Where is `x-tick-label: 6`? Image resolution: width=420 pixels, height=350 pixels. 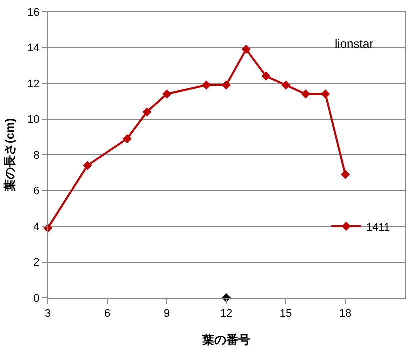 x-tick-label: 6 is located at coordinates (107, 314).